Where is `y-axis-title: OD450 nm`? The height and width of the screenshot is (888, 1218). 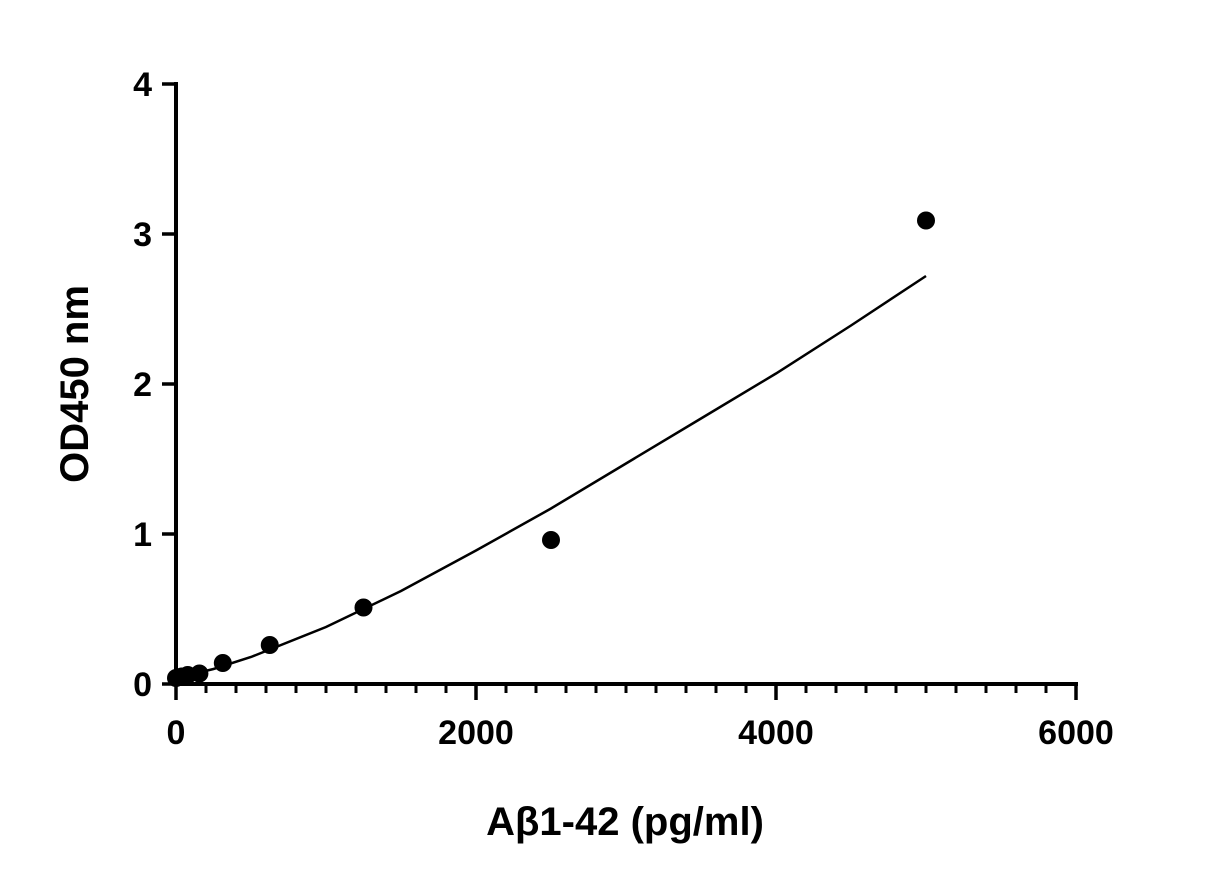
y-axis-title: OD450 nm is located at coordinates (75, 384).